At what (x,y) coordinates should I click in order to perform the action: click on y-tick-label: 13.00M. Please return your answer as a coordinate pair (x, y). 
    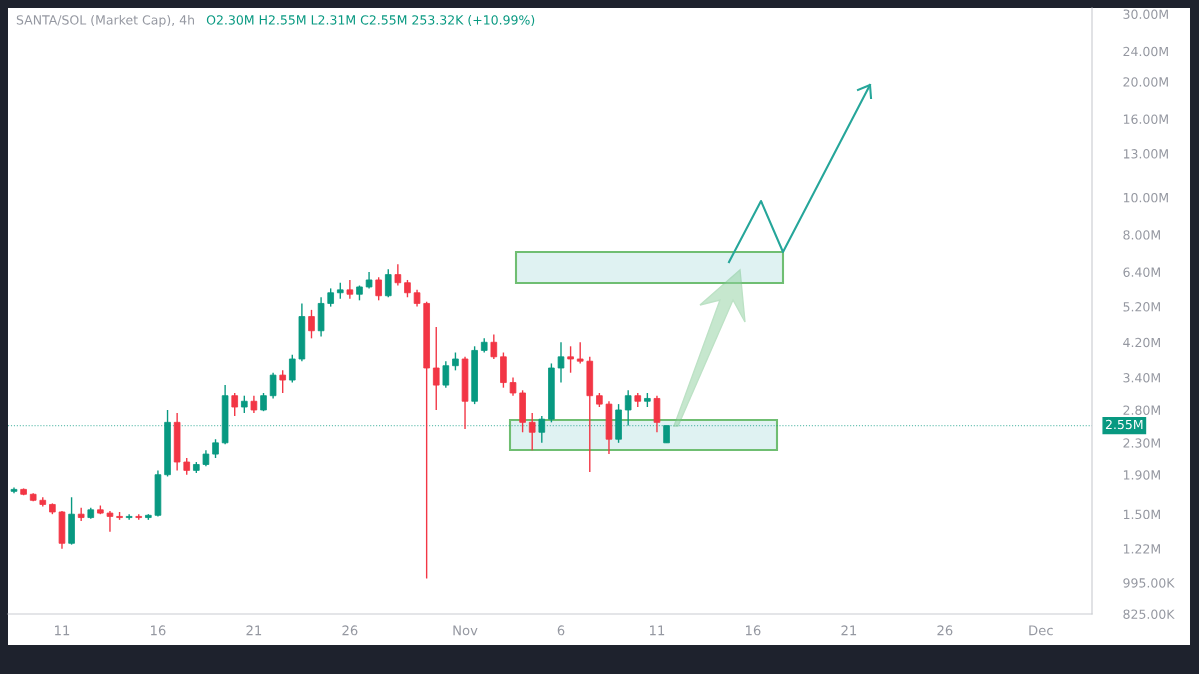
    Looking at the image, I should click on (1145, 154).